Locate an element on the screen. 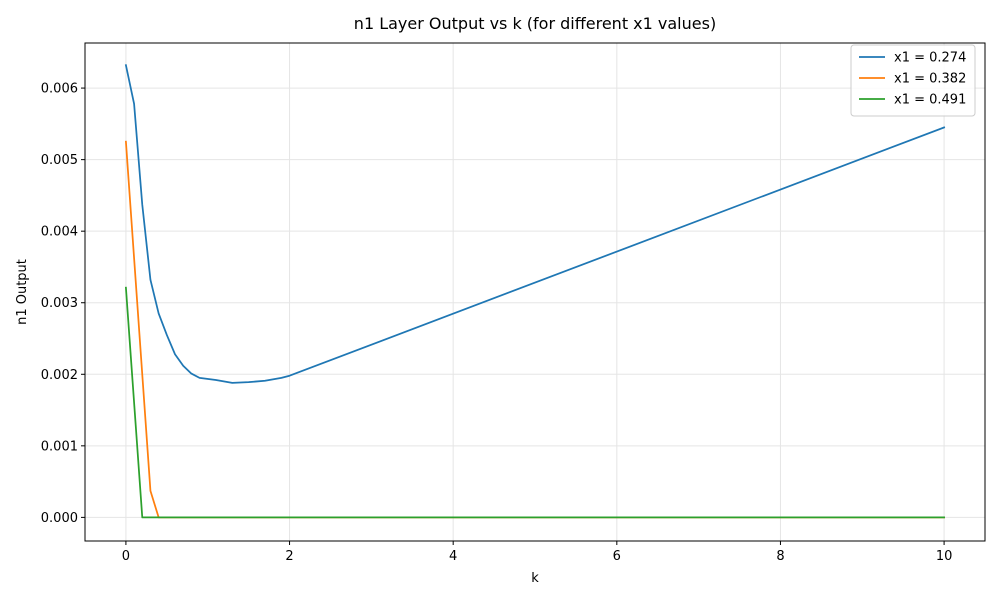 The height and width of the screenshot is (600, 1000). y-tick-label: 0.006 is located at coordinates (59, 89).